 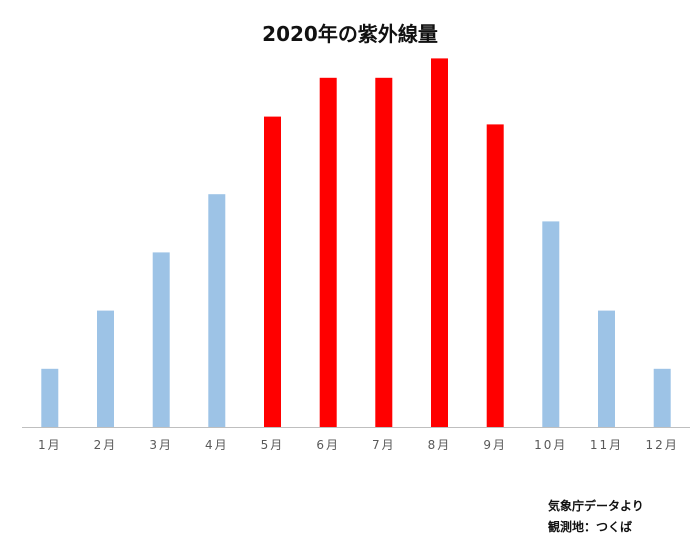 I want to click on x-tick-label-7: 7月, so click(x=384, y=445).